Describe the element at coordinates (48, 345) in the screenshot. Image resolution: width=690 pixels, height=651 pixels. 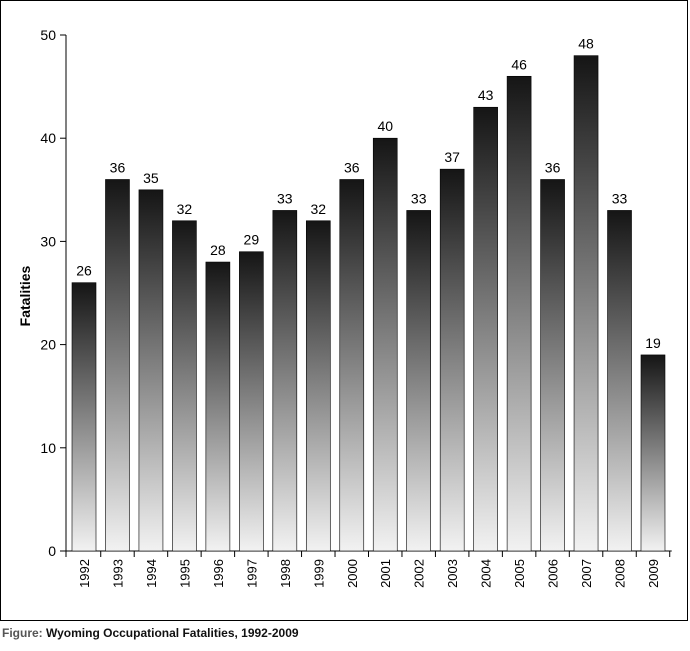
I see `y-tick-label: 20` at that location.